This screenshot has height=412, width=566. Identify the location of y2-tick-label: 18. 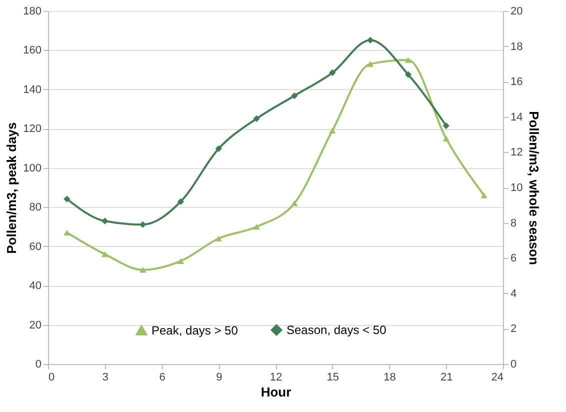
(516, 46).